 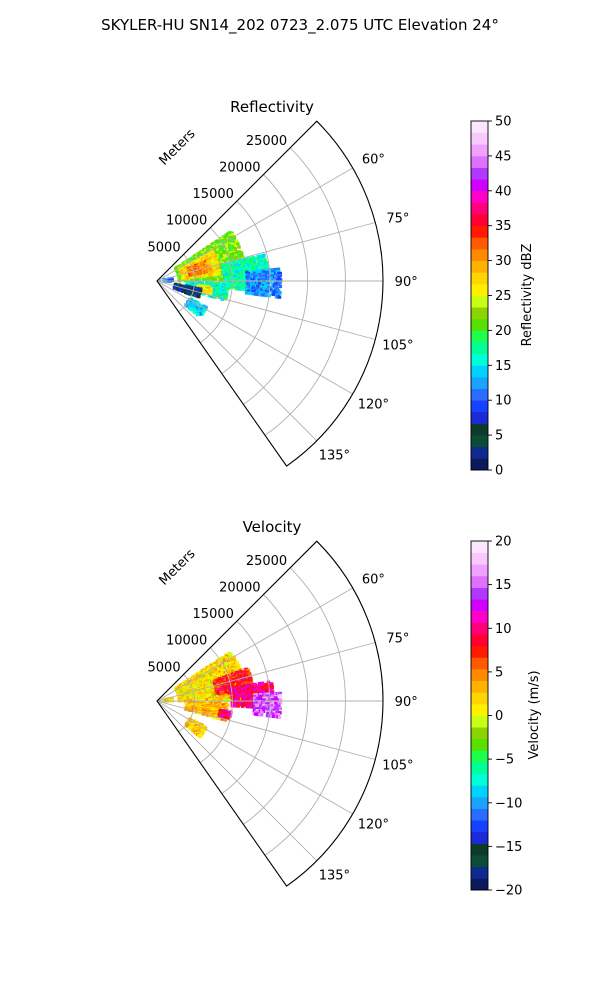 I want to click on colorbar-tick-label: 20, so click(x=503, y=331).